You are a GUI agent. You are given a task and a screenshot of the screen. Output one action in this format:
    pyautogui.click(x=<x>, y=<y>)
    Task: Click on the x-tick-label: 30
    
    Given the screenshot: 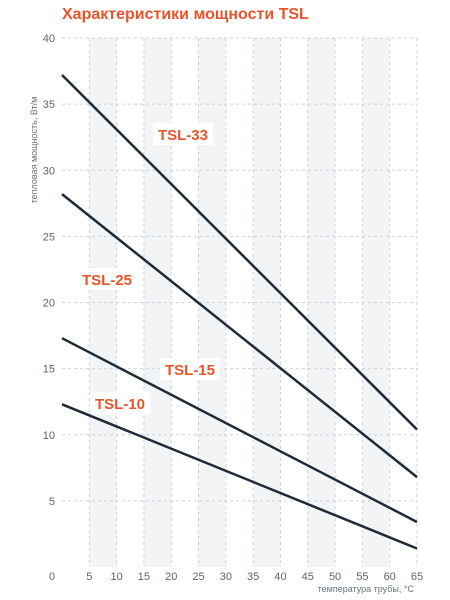 What is the action you would take?
    pyautogui.click(x=226, y=577)
    